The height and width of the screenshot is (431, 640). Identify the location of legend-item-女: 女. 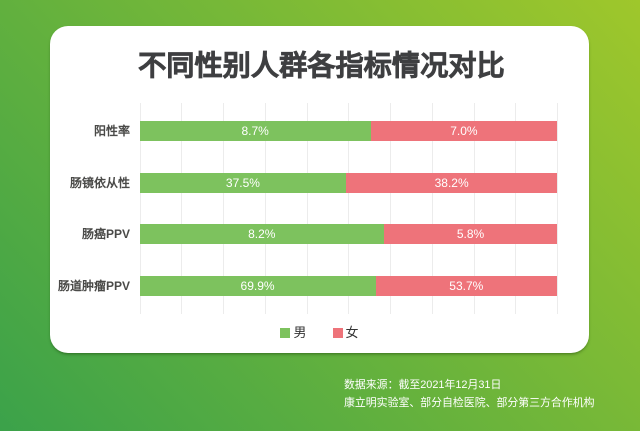
(345, 332).